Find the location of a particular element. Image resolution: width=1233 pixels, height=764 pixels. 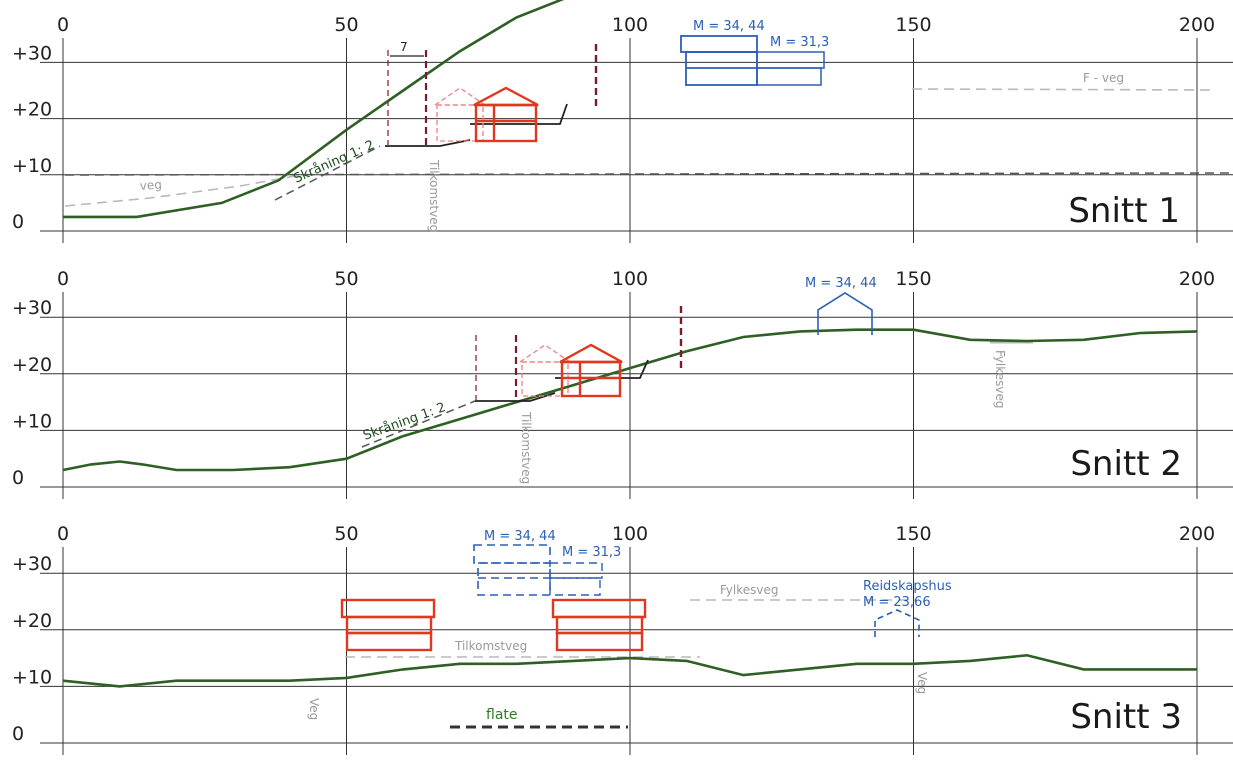

road-label-right: Veg is located at coordinates (922, 683).